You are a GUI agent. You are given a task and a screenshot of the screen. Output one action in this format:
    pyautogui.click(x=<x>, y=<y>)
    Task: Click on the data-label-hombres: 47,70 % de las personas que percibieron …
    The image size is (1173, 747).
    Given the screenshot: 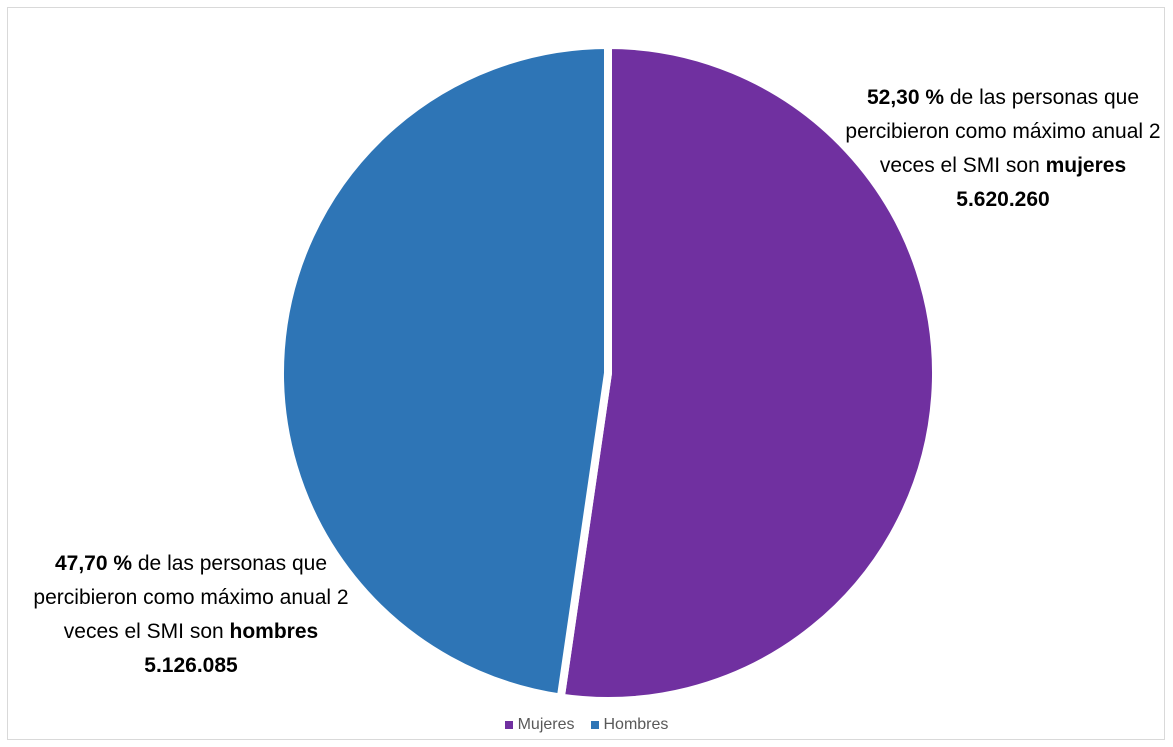 What is the action you would take?
    pyautogui.click(x=191, y=615)
    